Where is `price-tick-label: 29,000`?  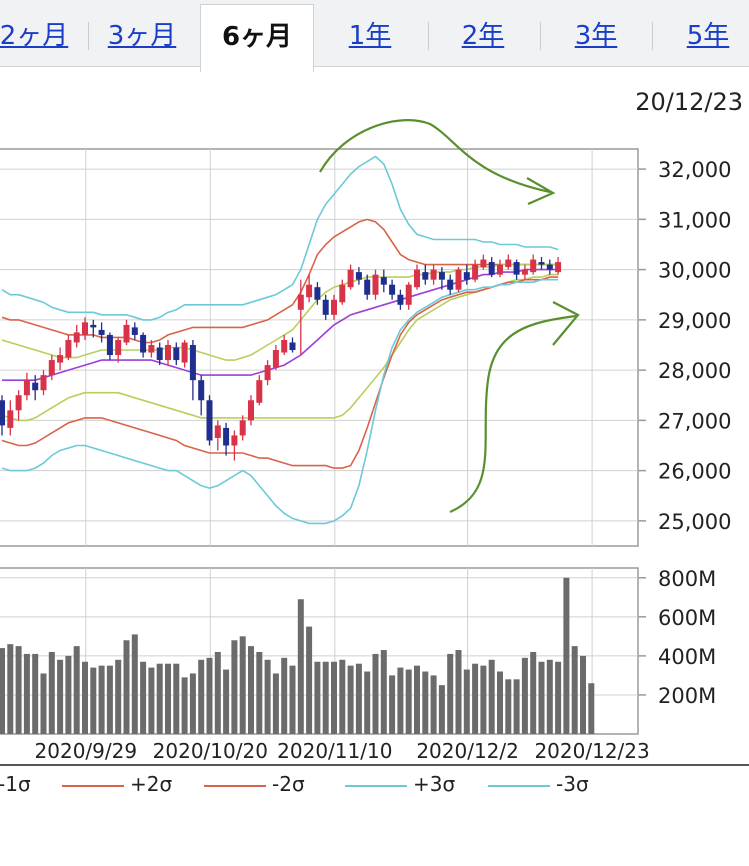
price-tick-label: 29,000 is located at coordinates (694, 321).